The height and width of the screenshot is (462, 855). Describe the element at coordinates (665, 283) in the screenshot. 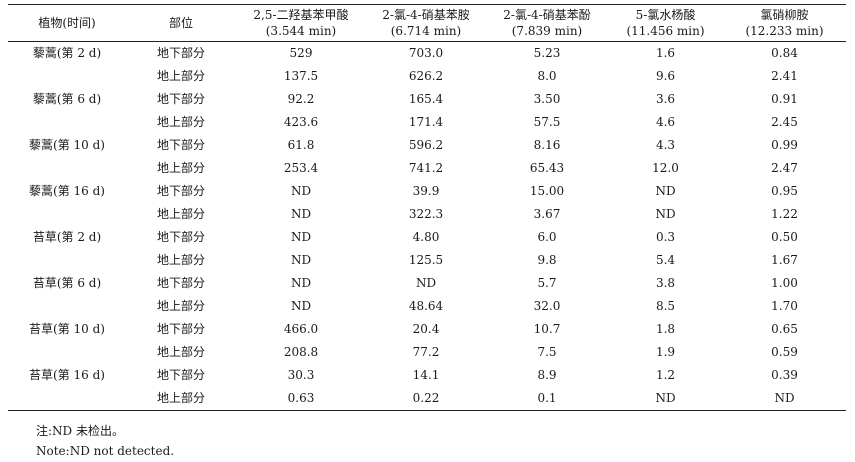

I see `value-cell: 3.8` at that location.